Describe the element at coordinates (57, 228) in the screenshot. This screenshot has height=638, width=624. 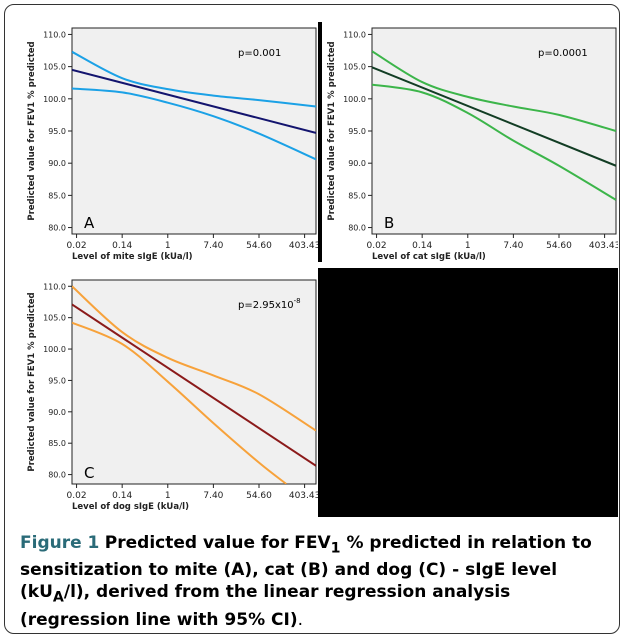
I see `y-tick-label-a: 80.0` at that location.